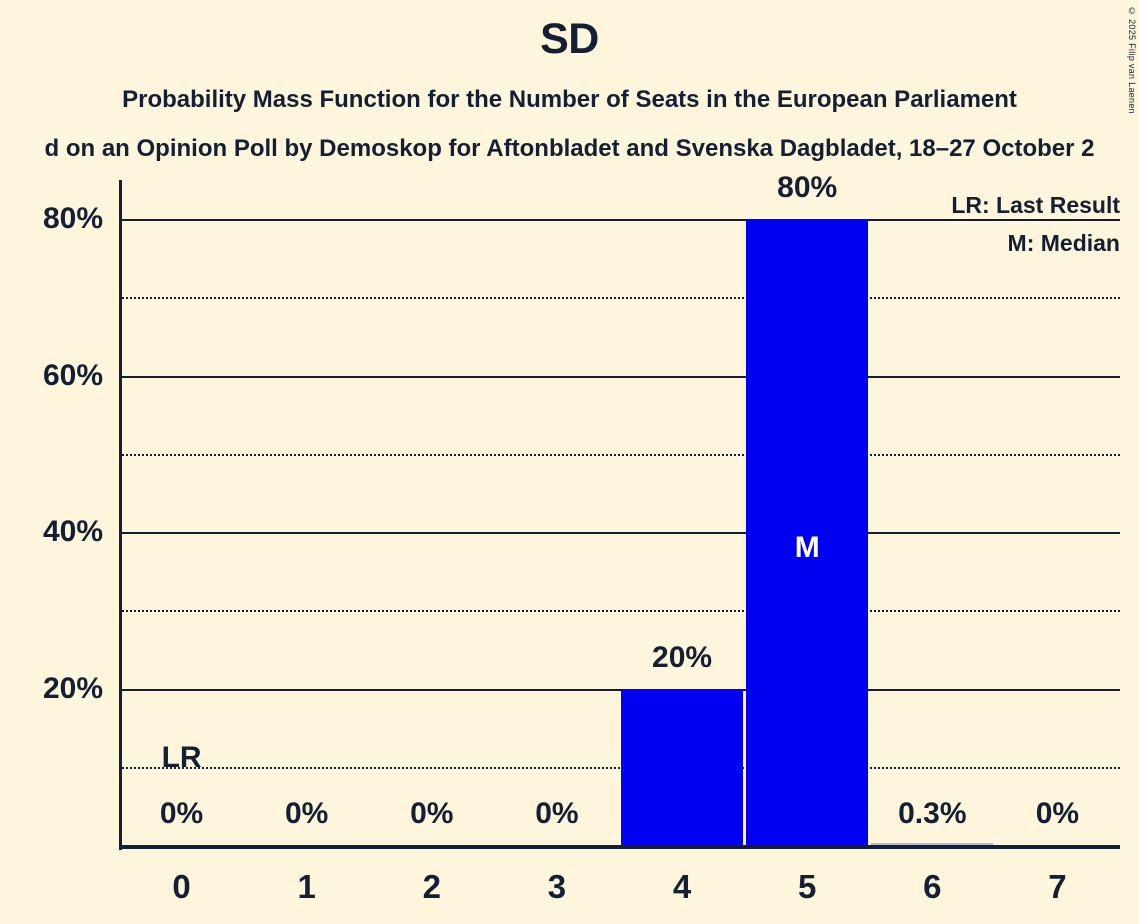 The height and width of the screenshot is (924, 1139). Describe the element at coordinates (932, 813) in the screenshot. I see `bar-value-label: 0.3%` at that location.